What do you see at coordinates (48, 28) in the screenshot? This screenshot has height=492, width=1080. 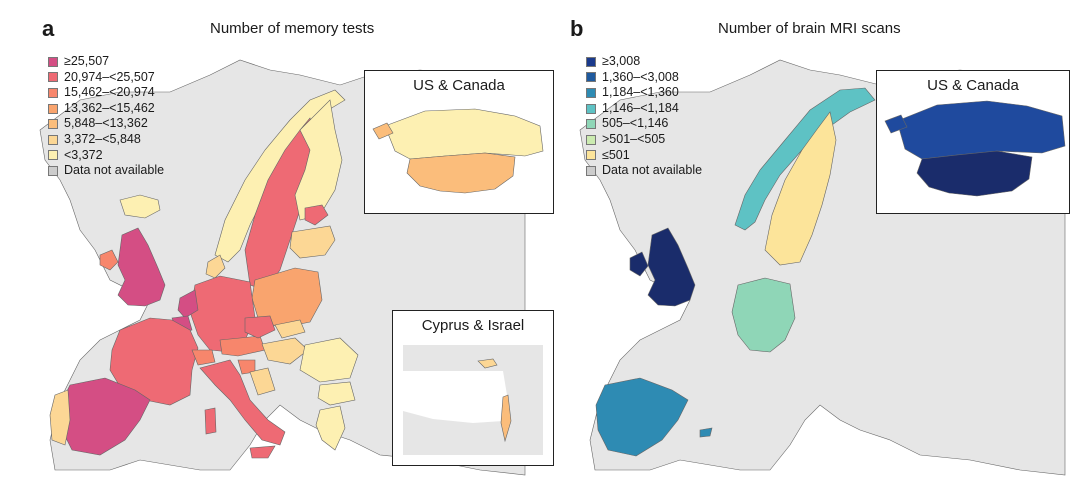 I see `panel-letter-a: a` at bounding box center [48, 28].